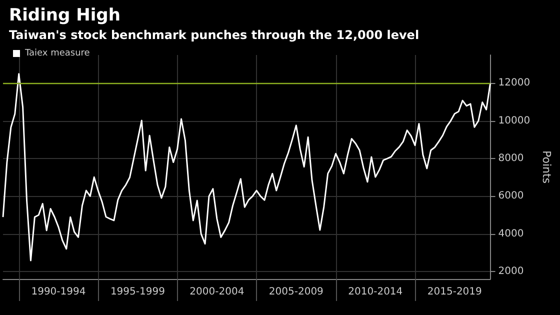 This screenshot has height=315, width=560. What do you see at coordinates (64, 16) in the screenshot?
I see `chart-title: Riding High` at bounding box center [64, 16].